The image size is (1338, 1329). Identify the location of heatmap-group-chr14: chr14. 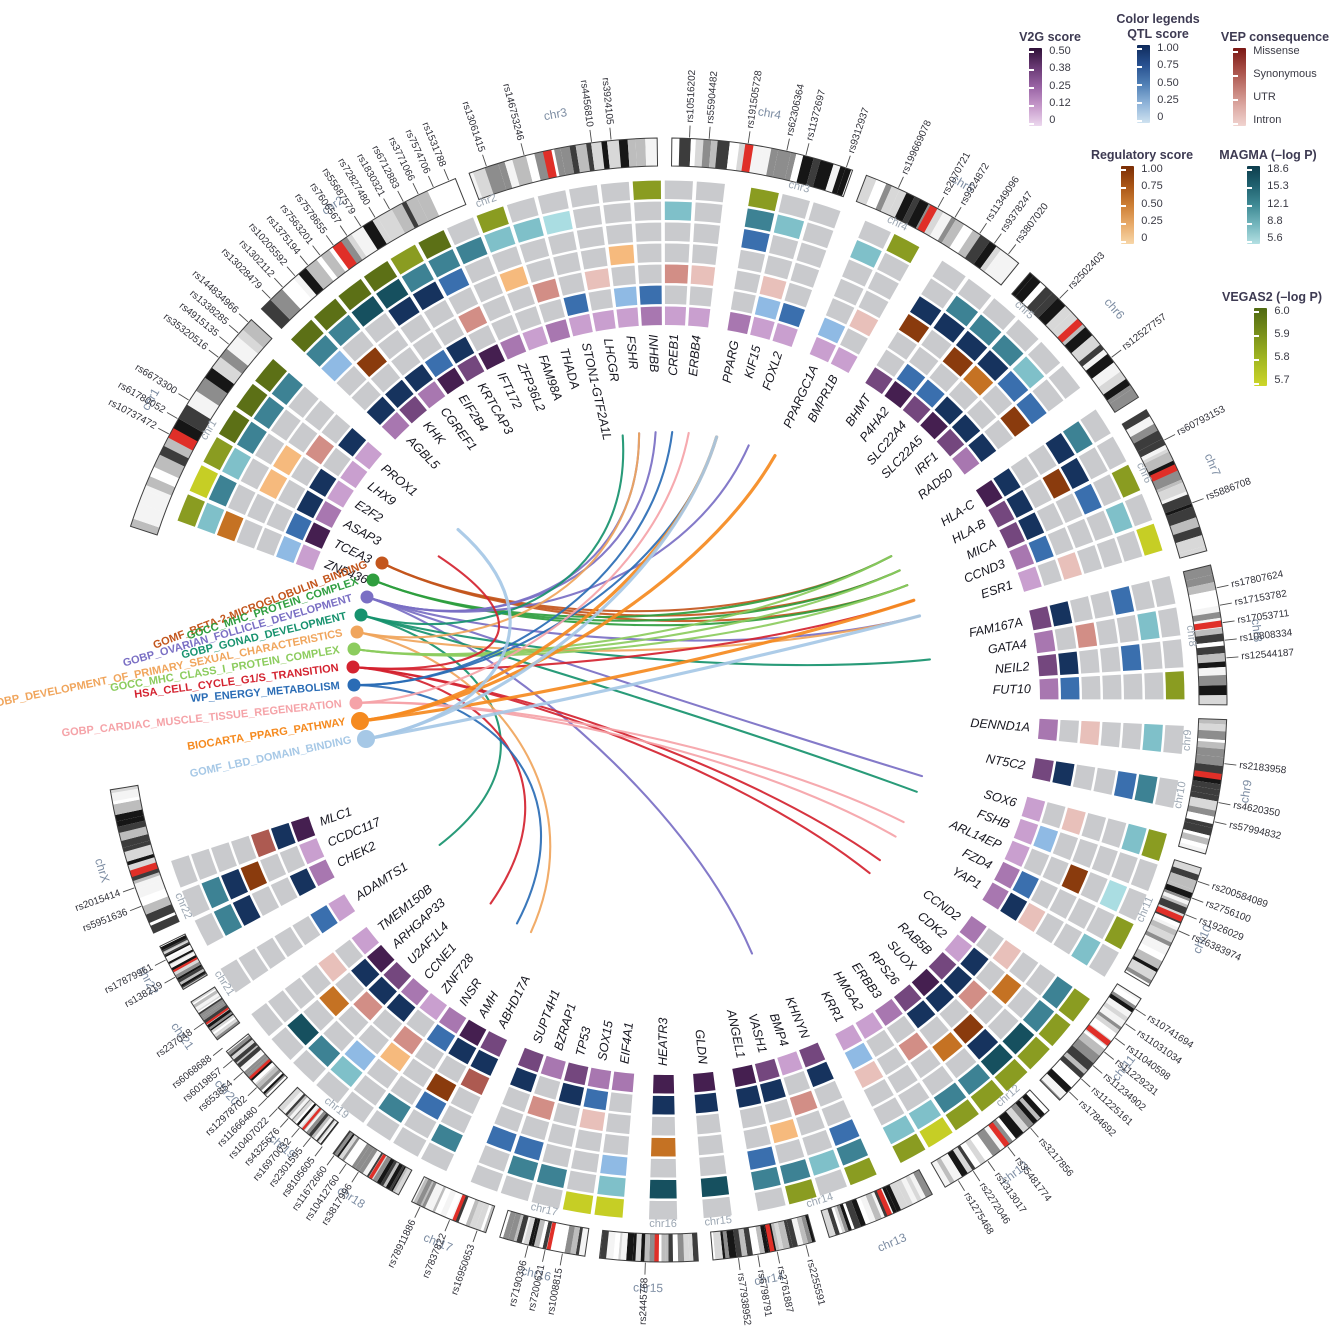
(804, 1127).